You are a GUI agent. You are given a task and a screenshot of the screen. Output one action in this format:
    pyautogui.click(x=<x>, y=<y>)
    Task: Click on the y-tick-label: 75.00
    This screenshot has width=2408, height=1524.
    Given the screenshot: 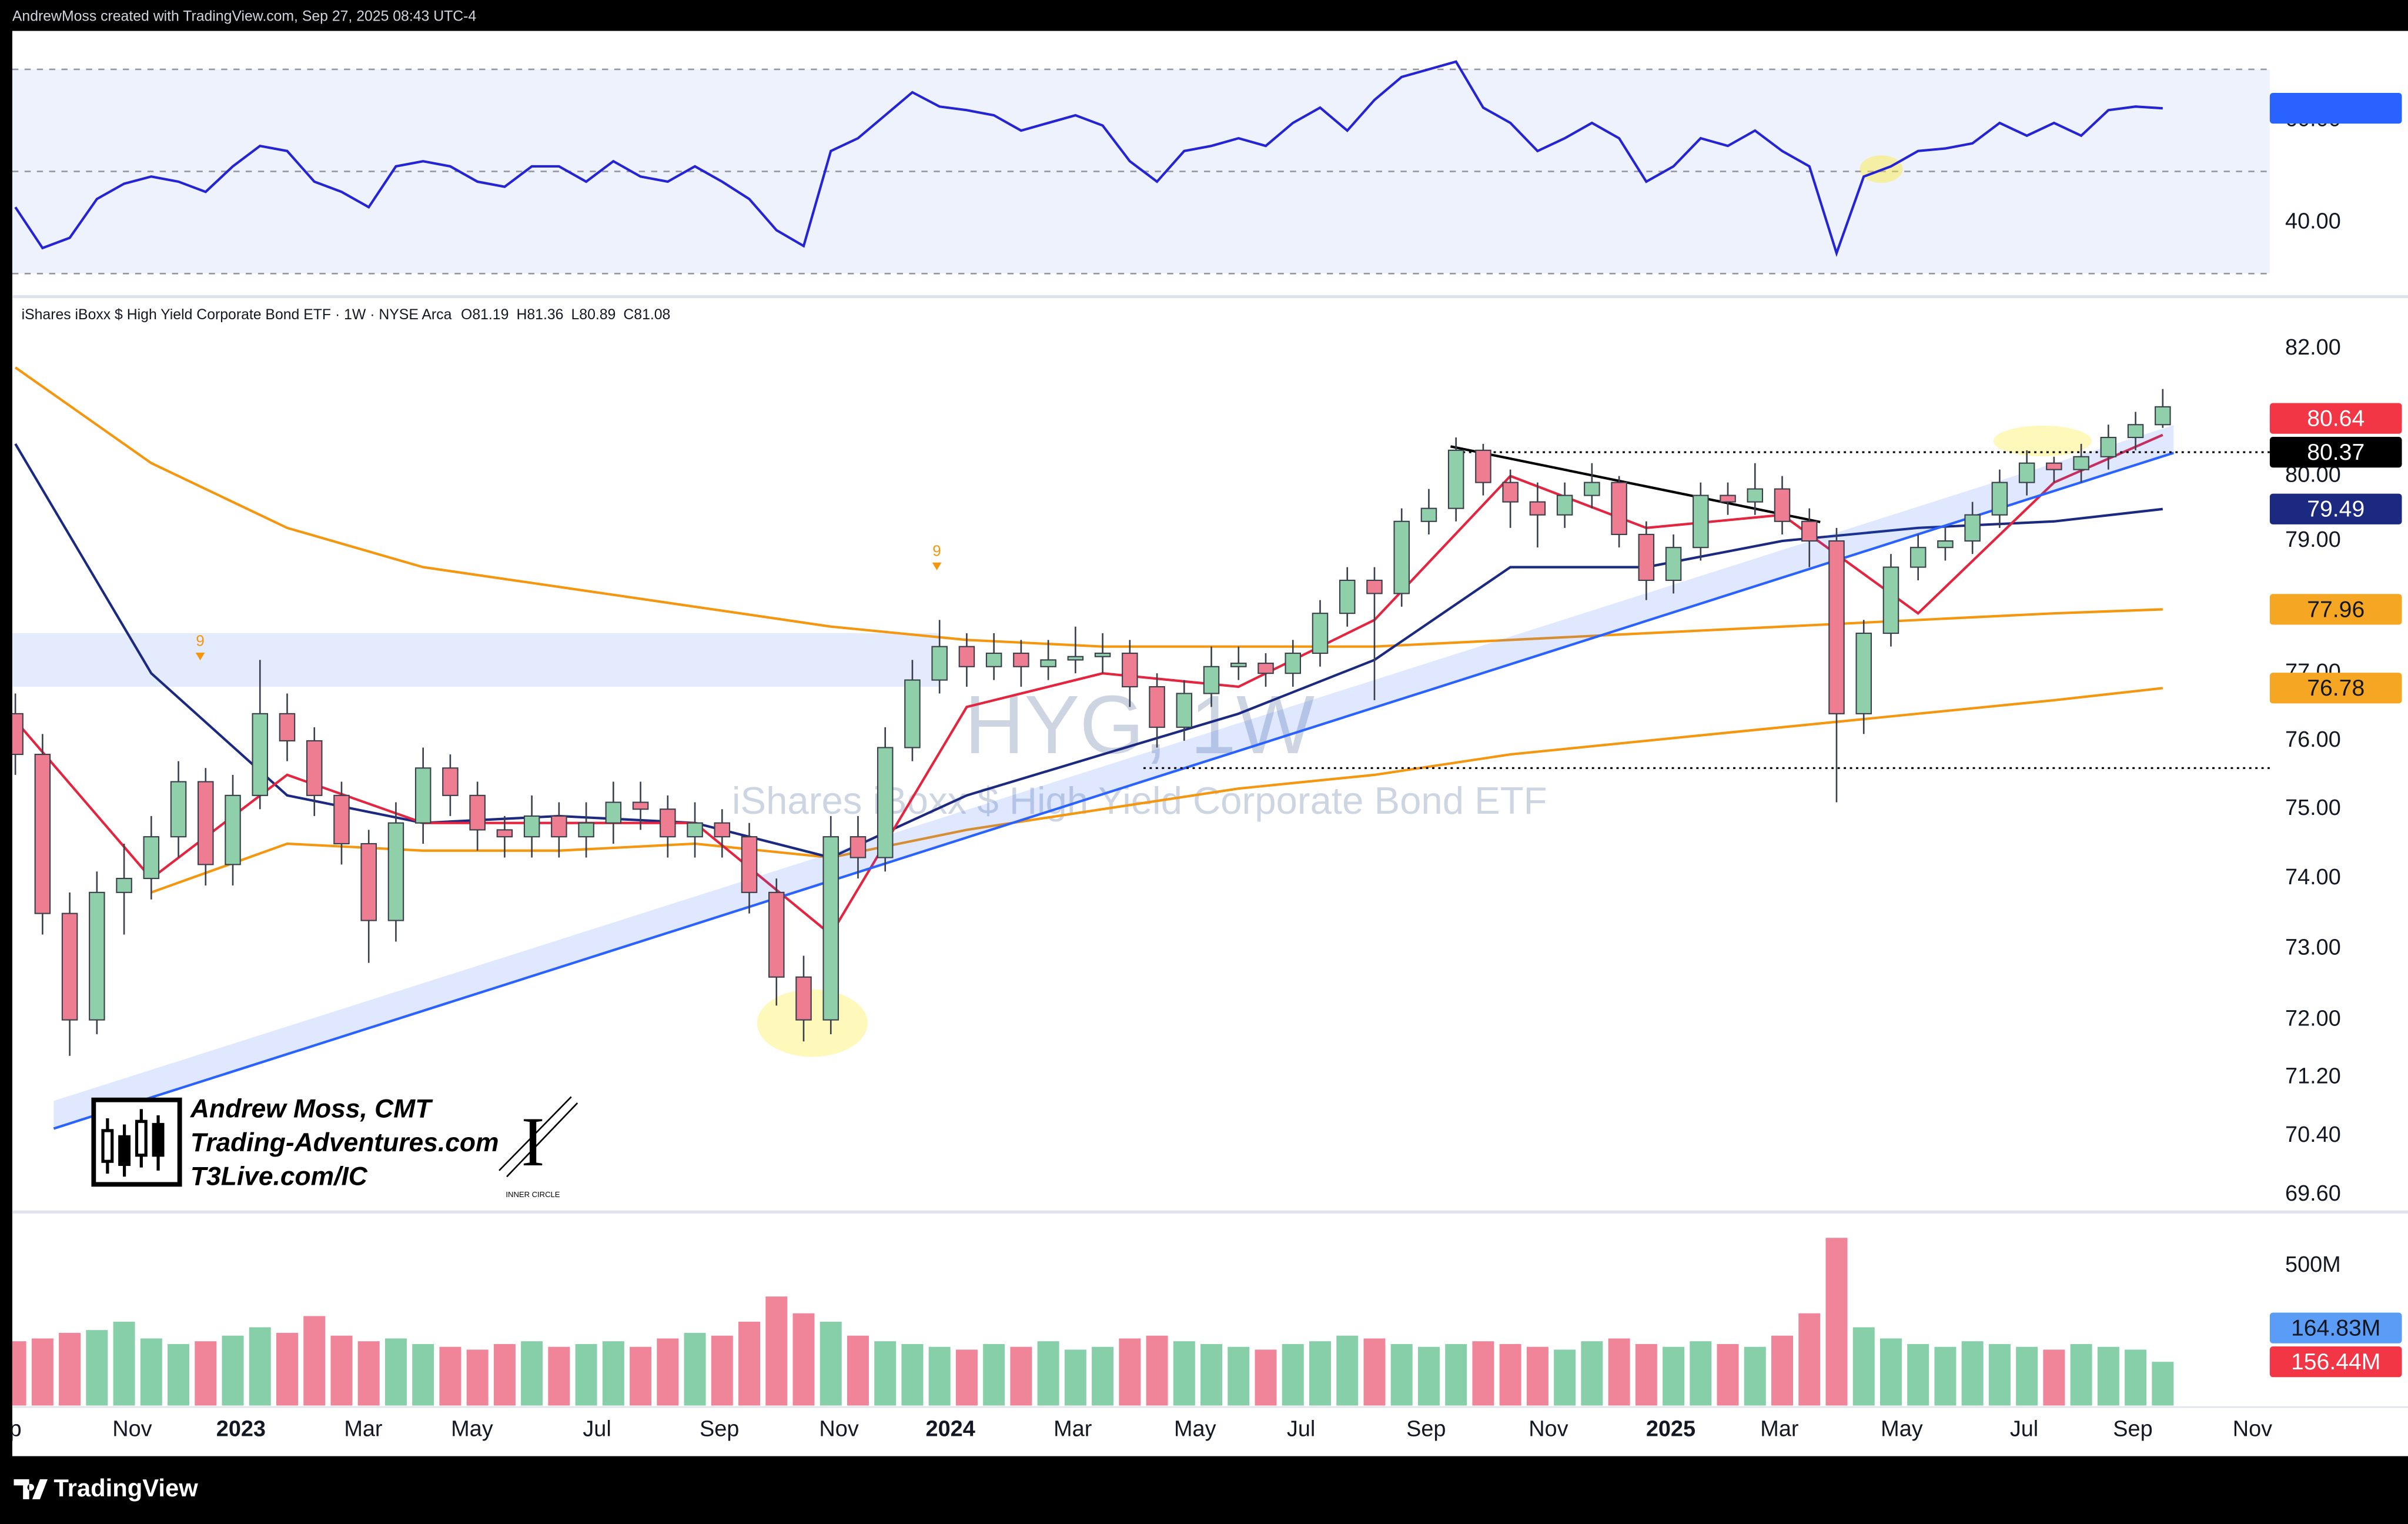 What is the action you would take?
    pyautogui.click(x=2313, y=808)
    